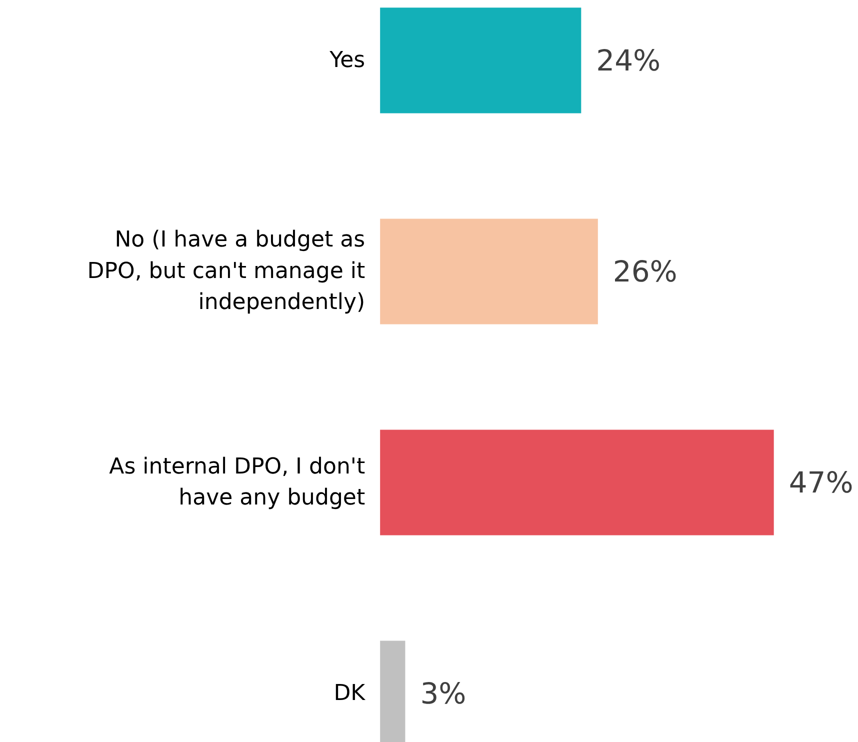  What do you see at coordinates (350, 693) in the screenshot?
I see `y-tick-label: DK` at bounding box center [350, 693].